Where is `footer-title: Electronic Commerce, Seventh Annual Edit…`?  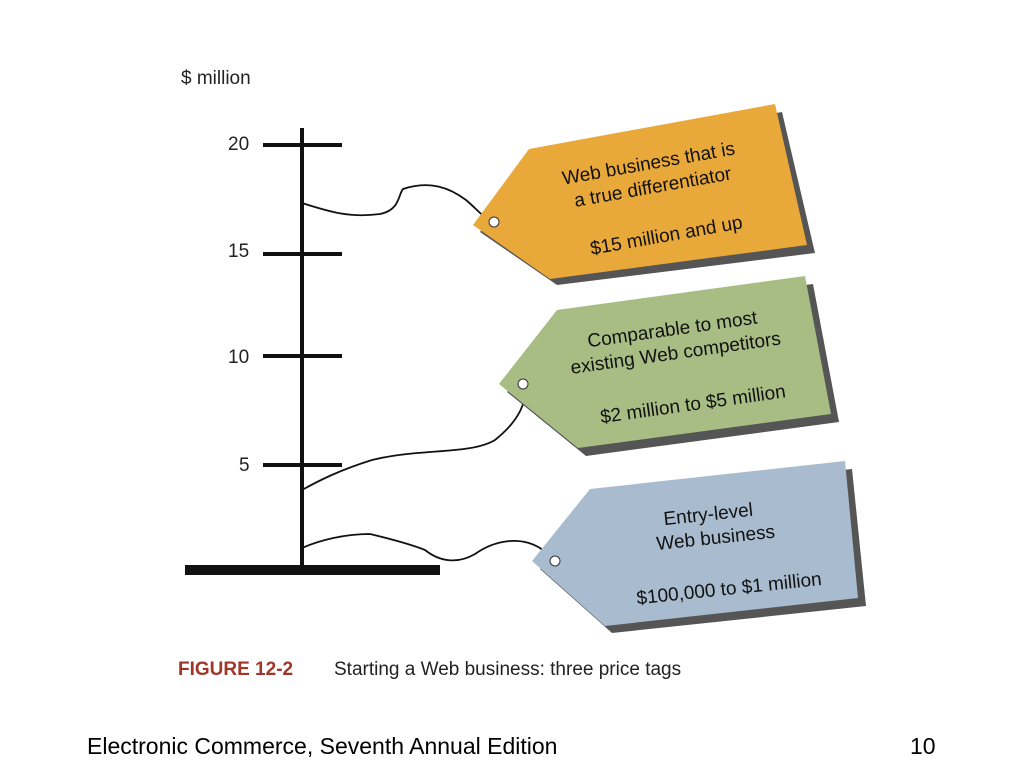 footer-title: Electronic Commerce, Seventh Annual Edit… is located at coordinates (322, 746).